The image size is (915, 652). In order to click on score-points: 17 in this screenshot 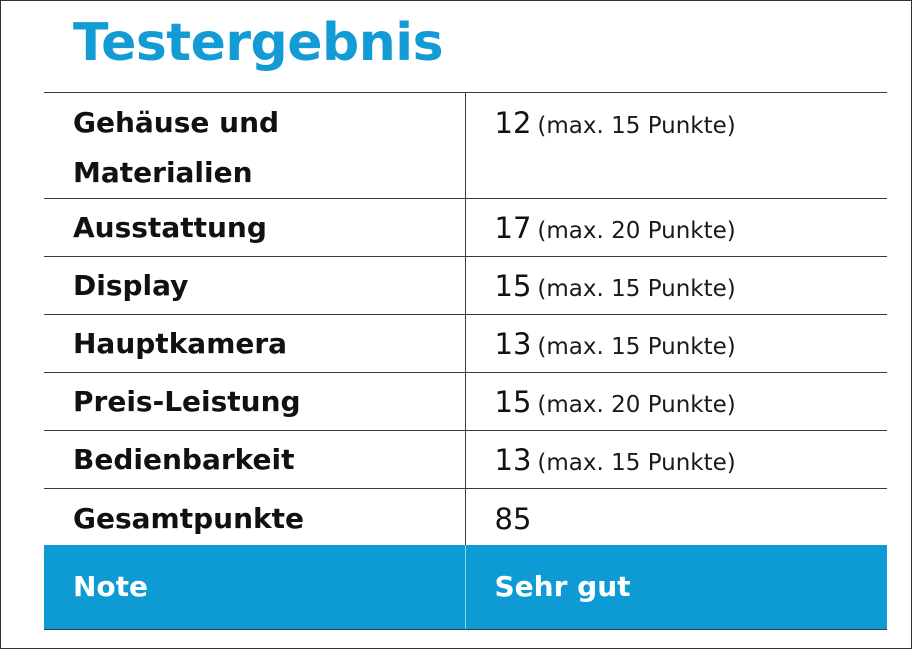, I will do `click(513, 228)`.